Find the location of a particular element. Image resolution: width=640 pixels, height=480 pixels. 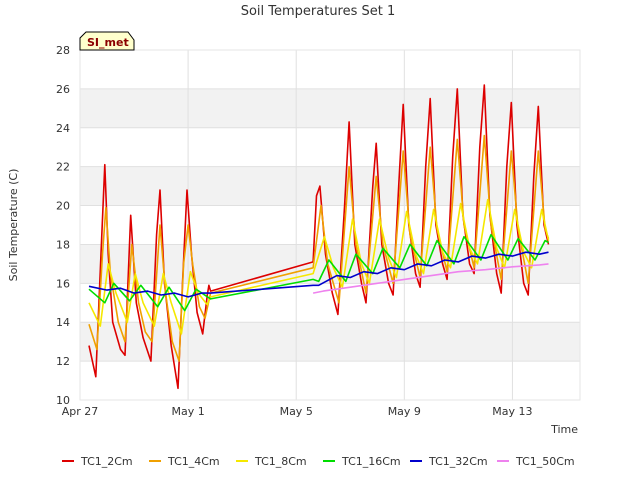

series-line-tc1_32cm is located at coordinates (318, 274).